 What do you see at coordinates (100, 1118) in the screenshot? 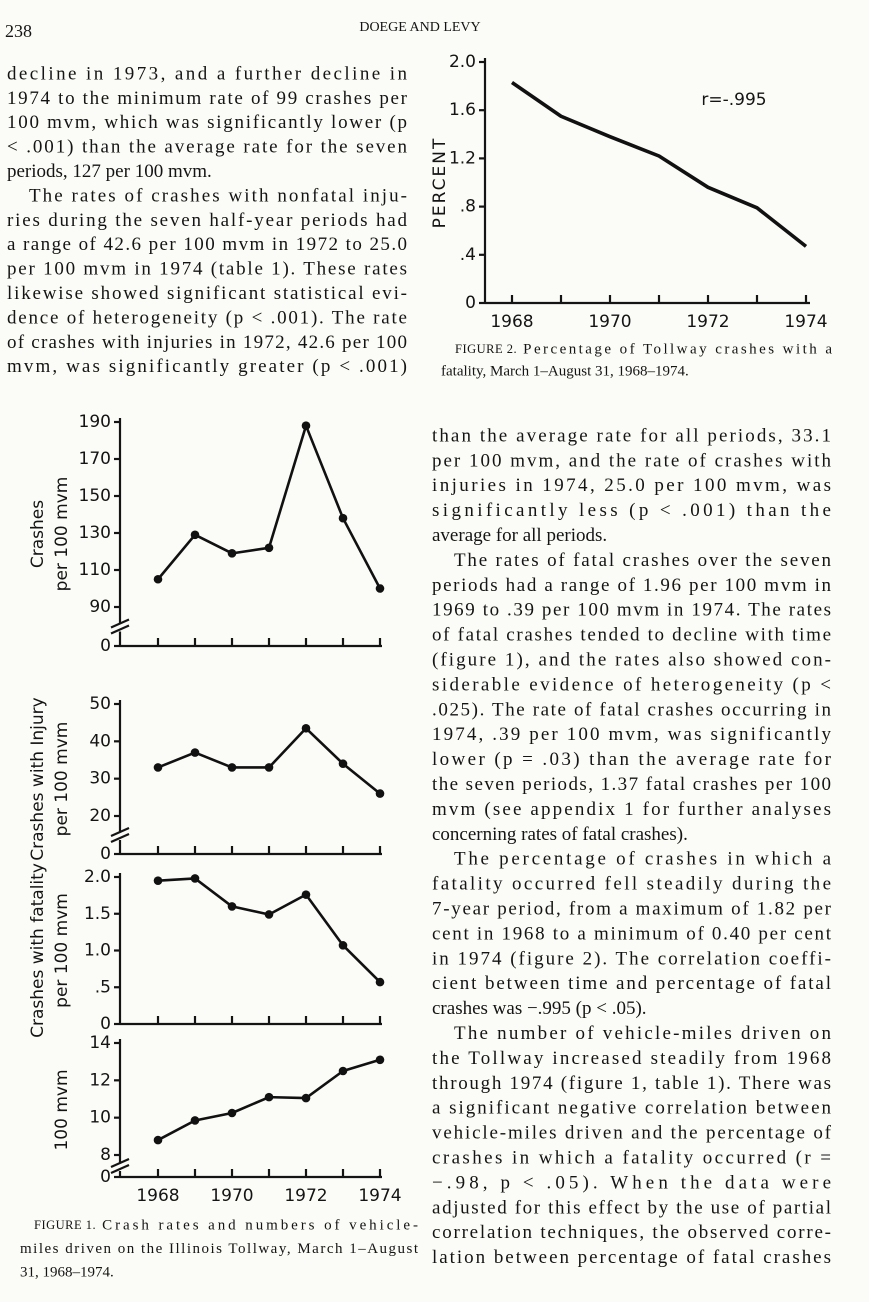
I see `y-tick-label: 10` at bounding box center [100, 1118].